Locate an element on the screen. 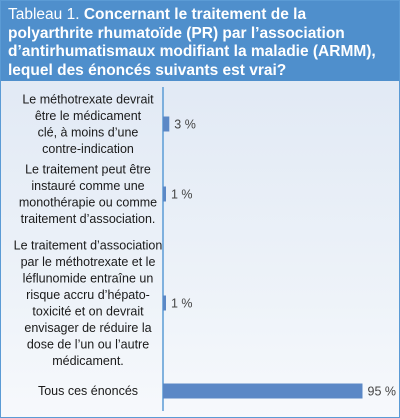 This screenshot has width=400, height=418. category-label: Tous ces énoncés is located at coordinates (88, 391).